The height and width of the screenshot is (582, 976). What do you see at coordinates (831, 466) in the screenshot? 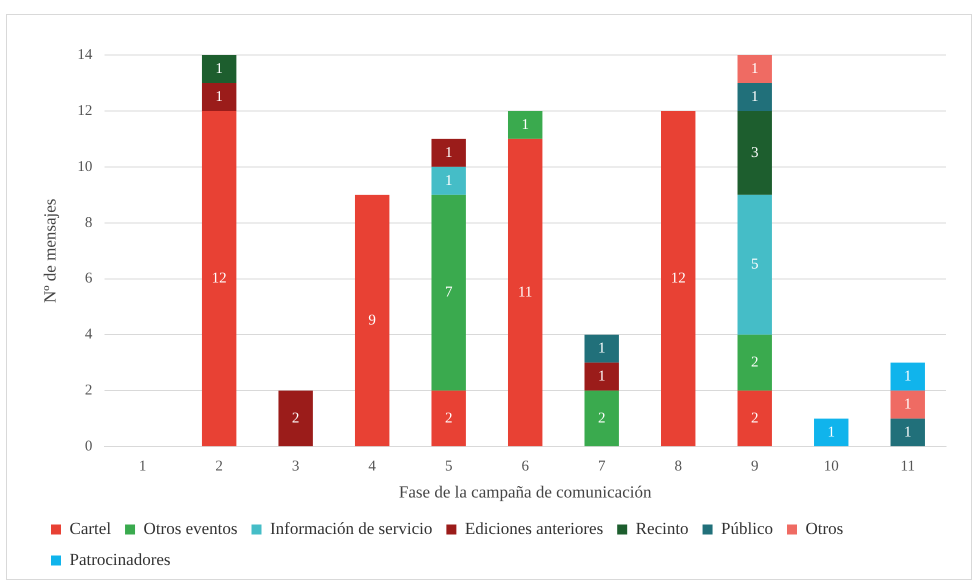
I see `x-tick-label: 10` at bounding box center [831, 466].